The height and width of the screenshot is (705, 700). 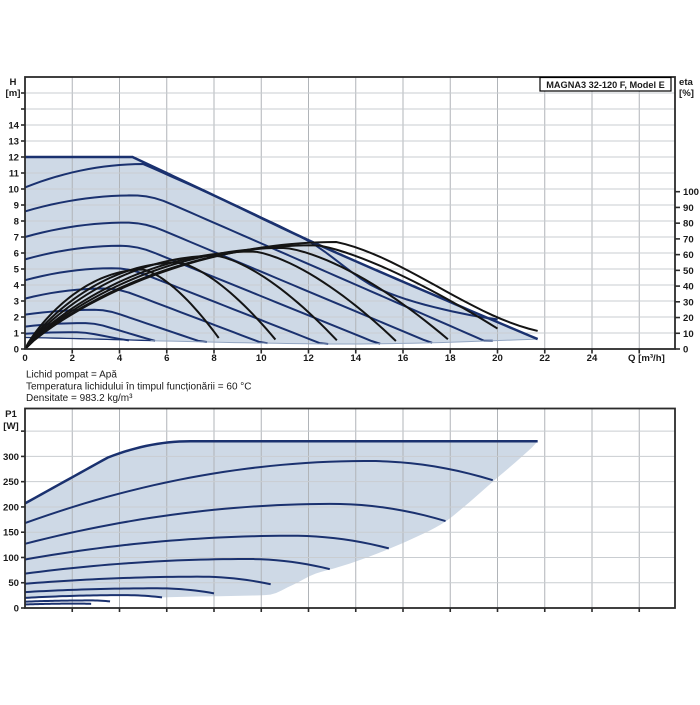 What do you see at coordinates (11, 482) in the screenshot?
I see `svg-text: 250` at bounding box center [11, 482].